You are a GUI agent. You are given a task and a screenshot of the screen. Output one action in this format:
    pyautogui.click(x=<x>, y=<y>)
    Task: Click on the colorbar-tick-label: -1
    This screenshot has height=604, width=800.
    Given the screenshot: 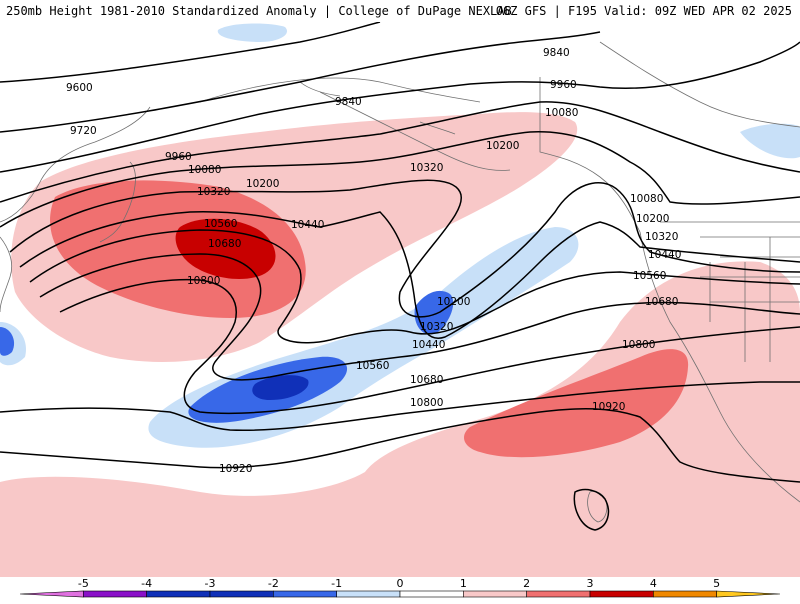 What is the action you would take?
    pyautogui.click(x=337, y=583)
    